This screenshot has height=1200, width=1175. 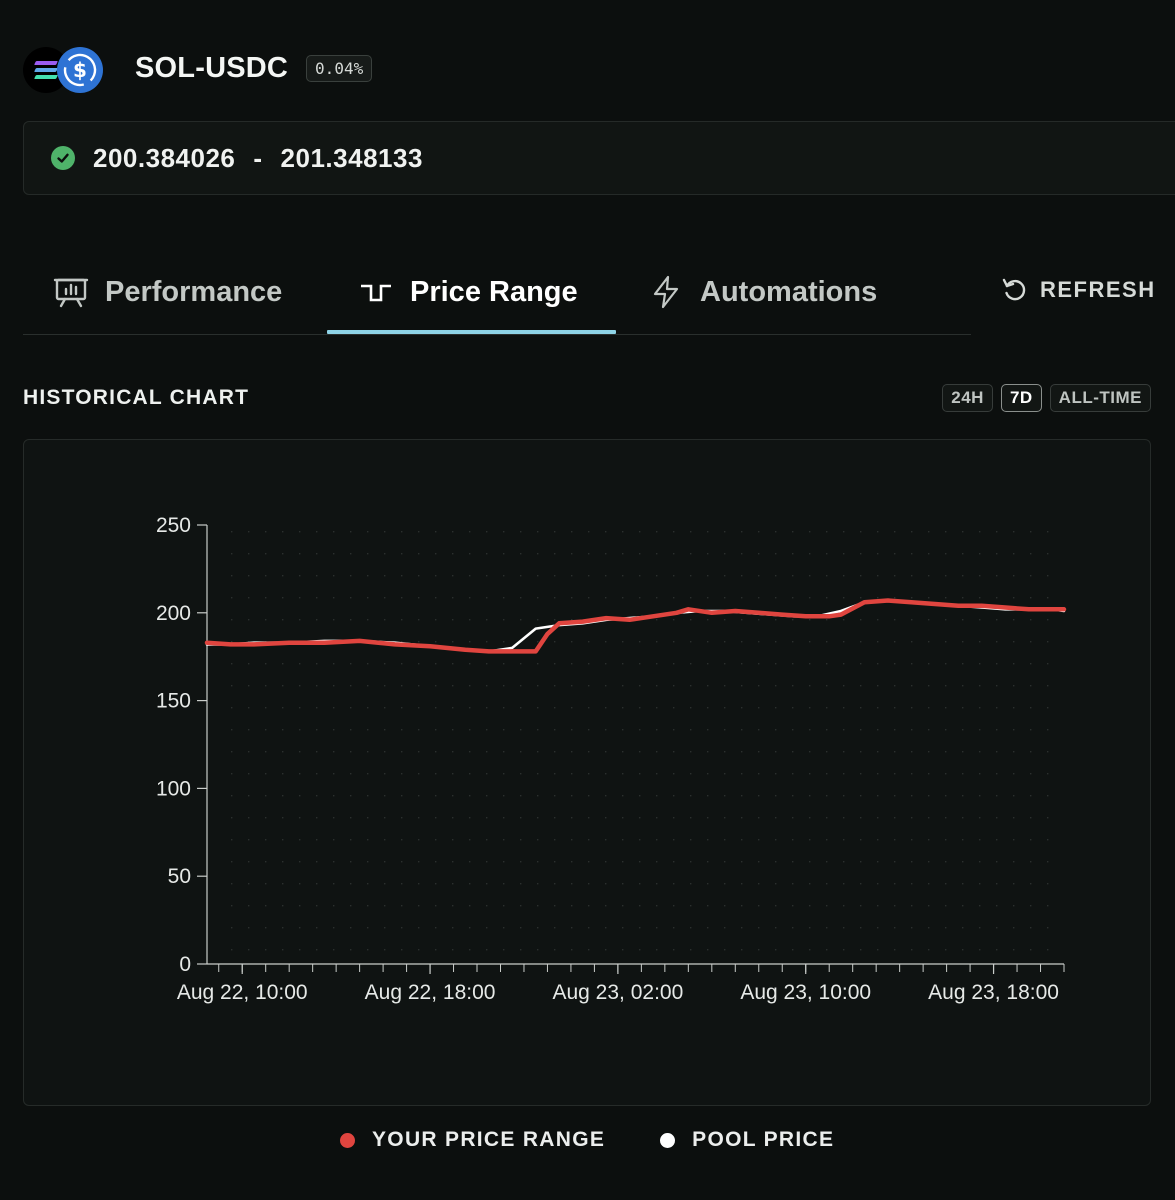 I want to click on tab-bar: Performance Price Range Automations, so click(x=497, y=292).